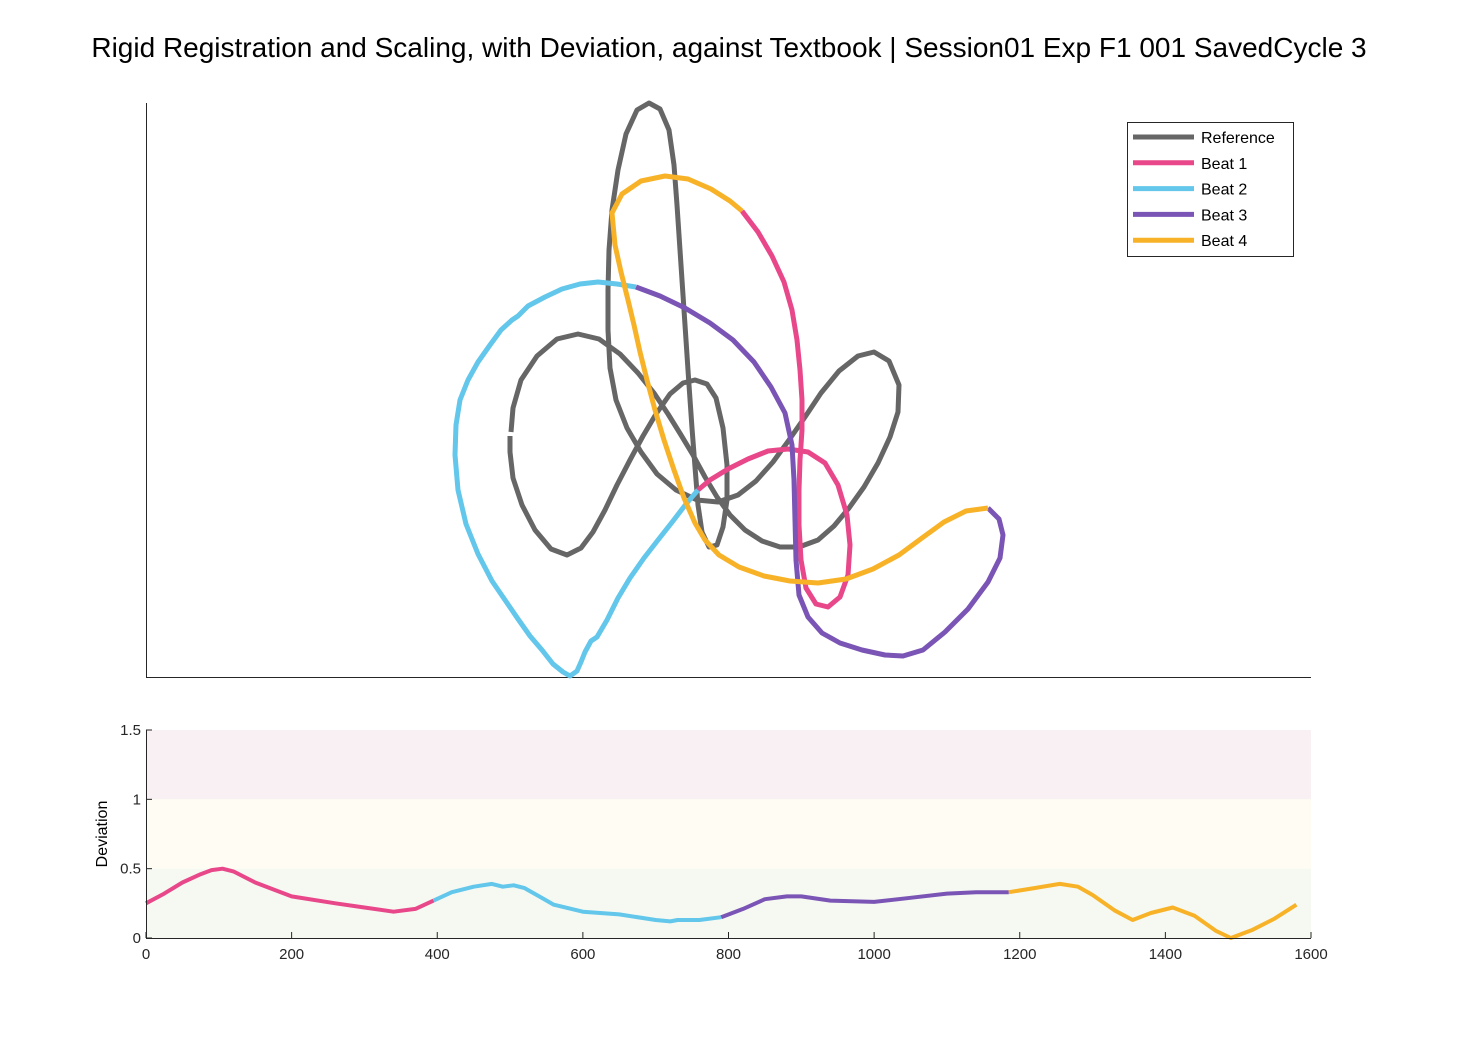  Describe the element at coordinates (582, 954) in the screenshot. I see `x-tick-label: 600` at that location.